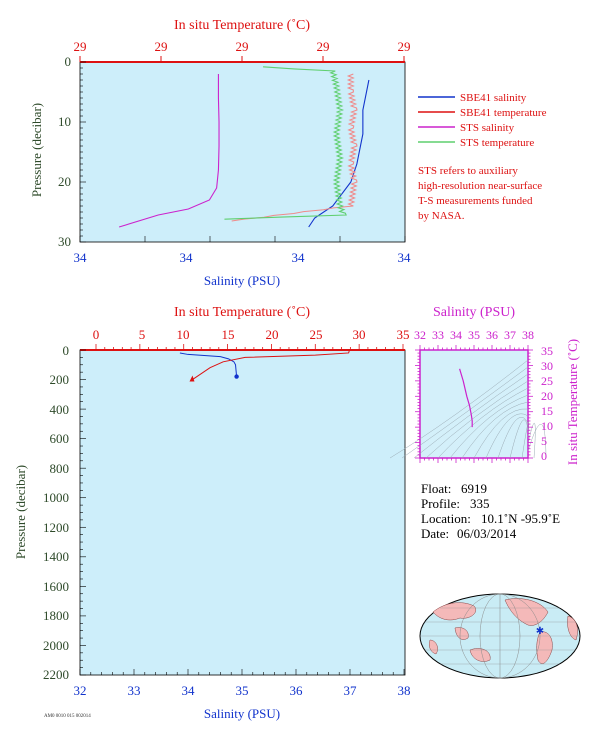 This screenshot has height=736, width=601. Describe the element at coordinates (500, 636) in the screenshot. I see `world-map: ✱` at that location.